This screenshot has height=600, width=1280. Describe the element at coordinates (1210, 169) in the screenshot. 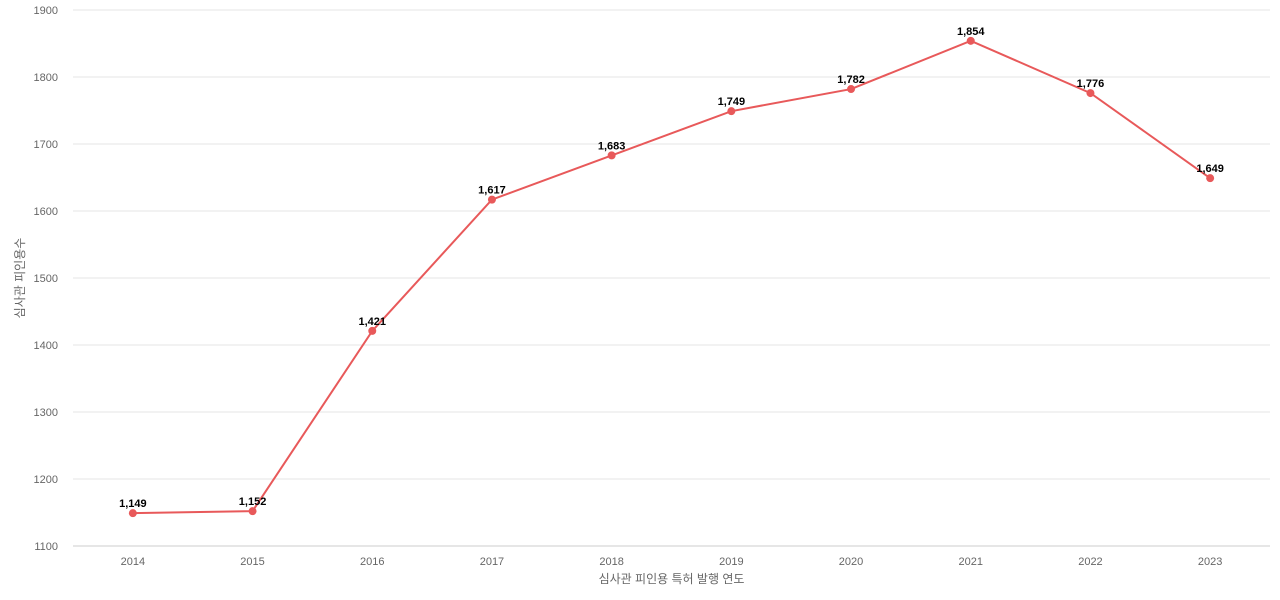

I see `data-label: 1,649` at that location.